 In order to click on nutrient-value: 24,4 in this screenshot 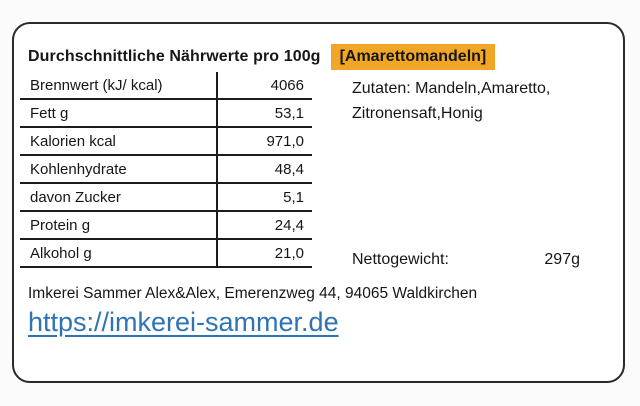, I will do `click(264, 225)`.